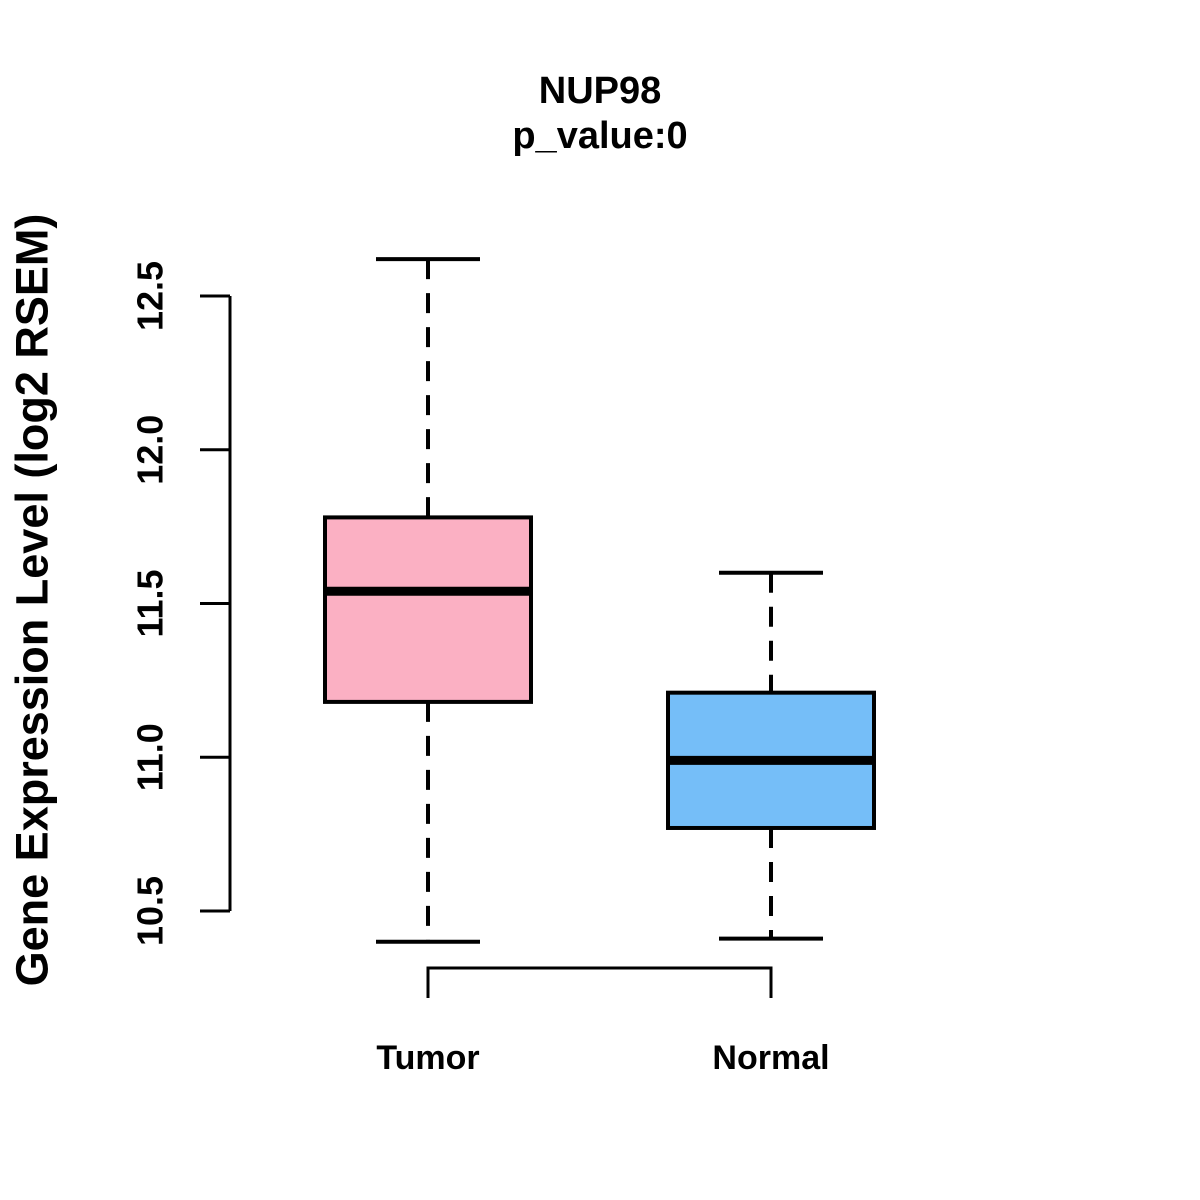 Image resolution: width=1200 pixels, height=1200 pixels. What do you see at coordinates (32, 600) in the screenshot?
I see `y-axis-title: Gene Expression Level (log2 RSEM)` at bounding box center [32, 600].